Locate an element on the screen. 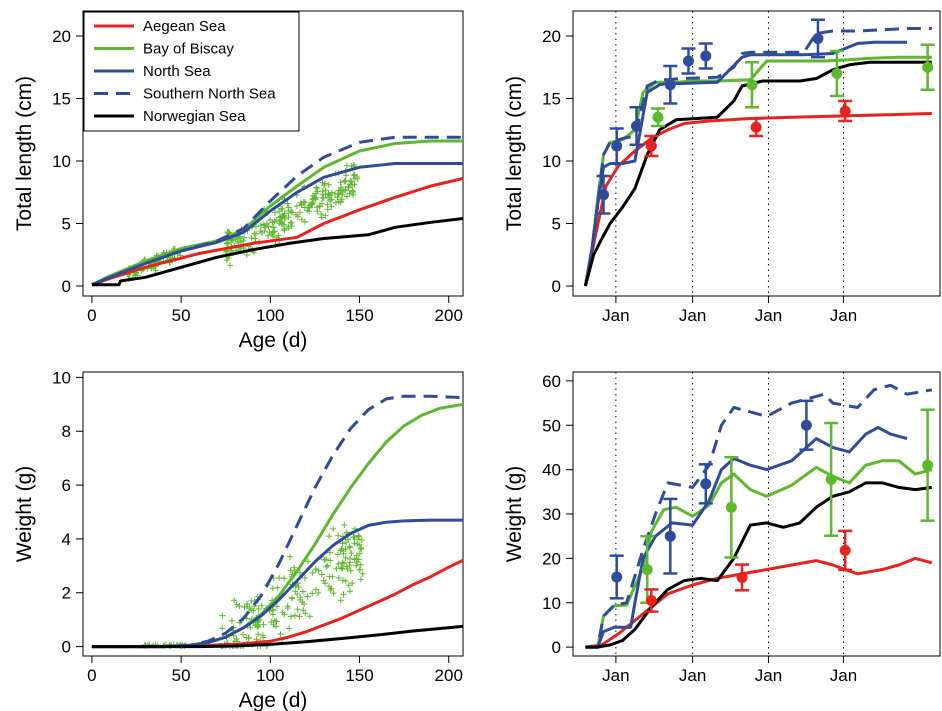  y-tick-label: 0 is located at coordinates (66, 647).